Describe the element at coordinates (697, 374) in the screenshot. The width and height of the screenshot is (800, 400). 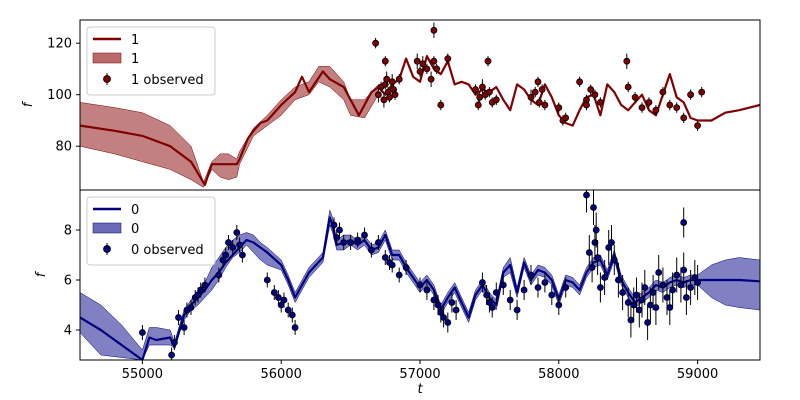
I see `x-tick-label: 59000` at that location.